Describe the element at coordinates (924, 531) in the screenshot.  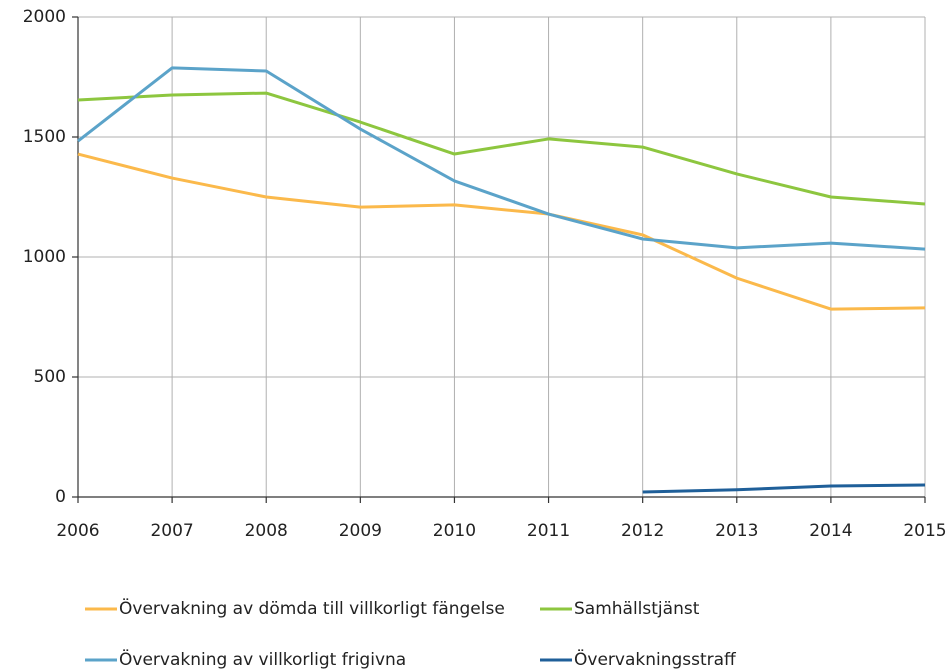
I see `x-tick-label: 2015` at that location.